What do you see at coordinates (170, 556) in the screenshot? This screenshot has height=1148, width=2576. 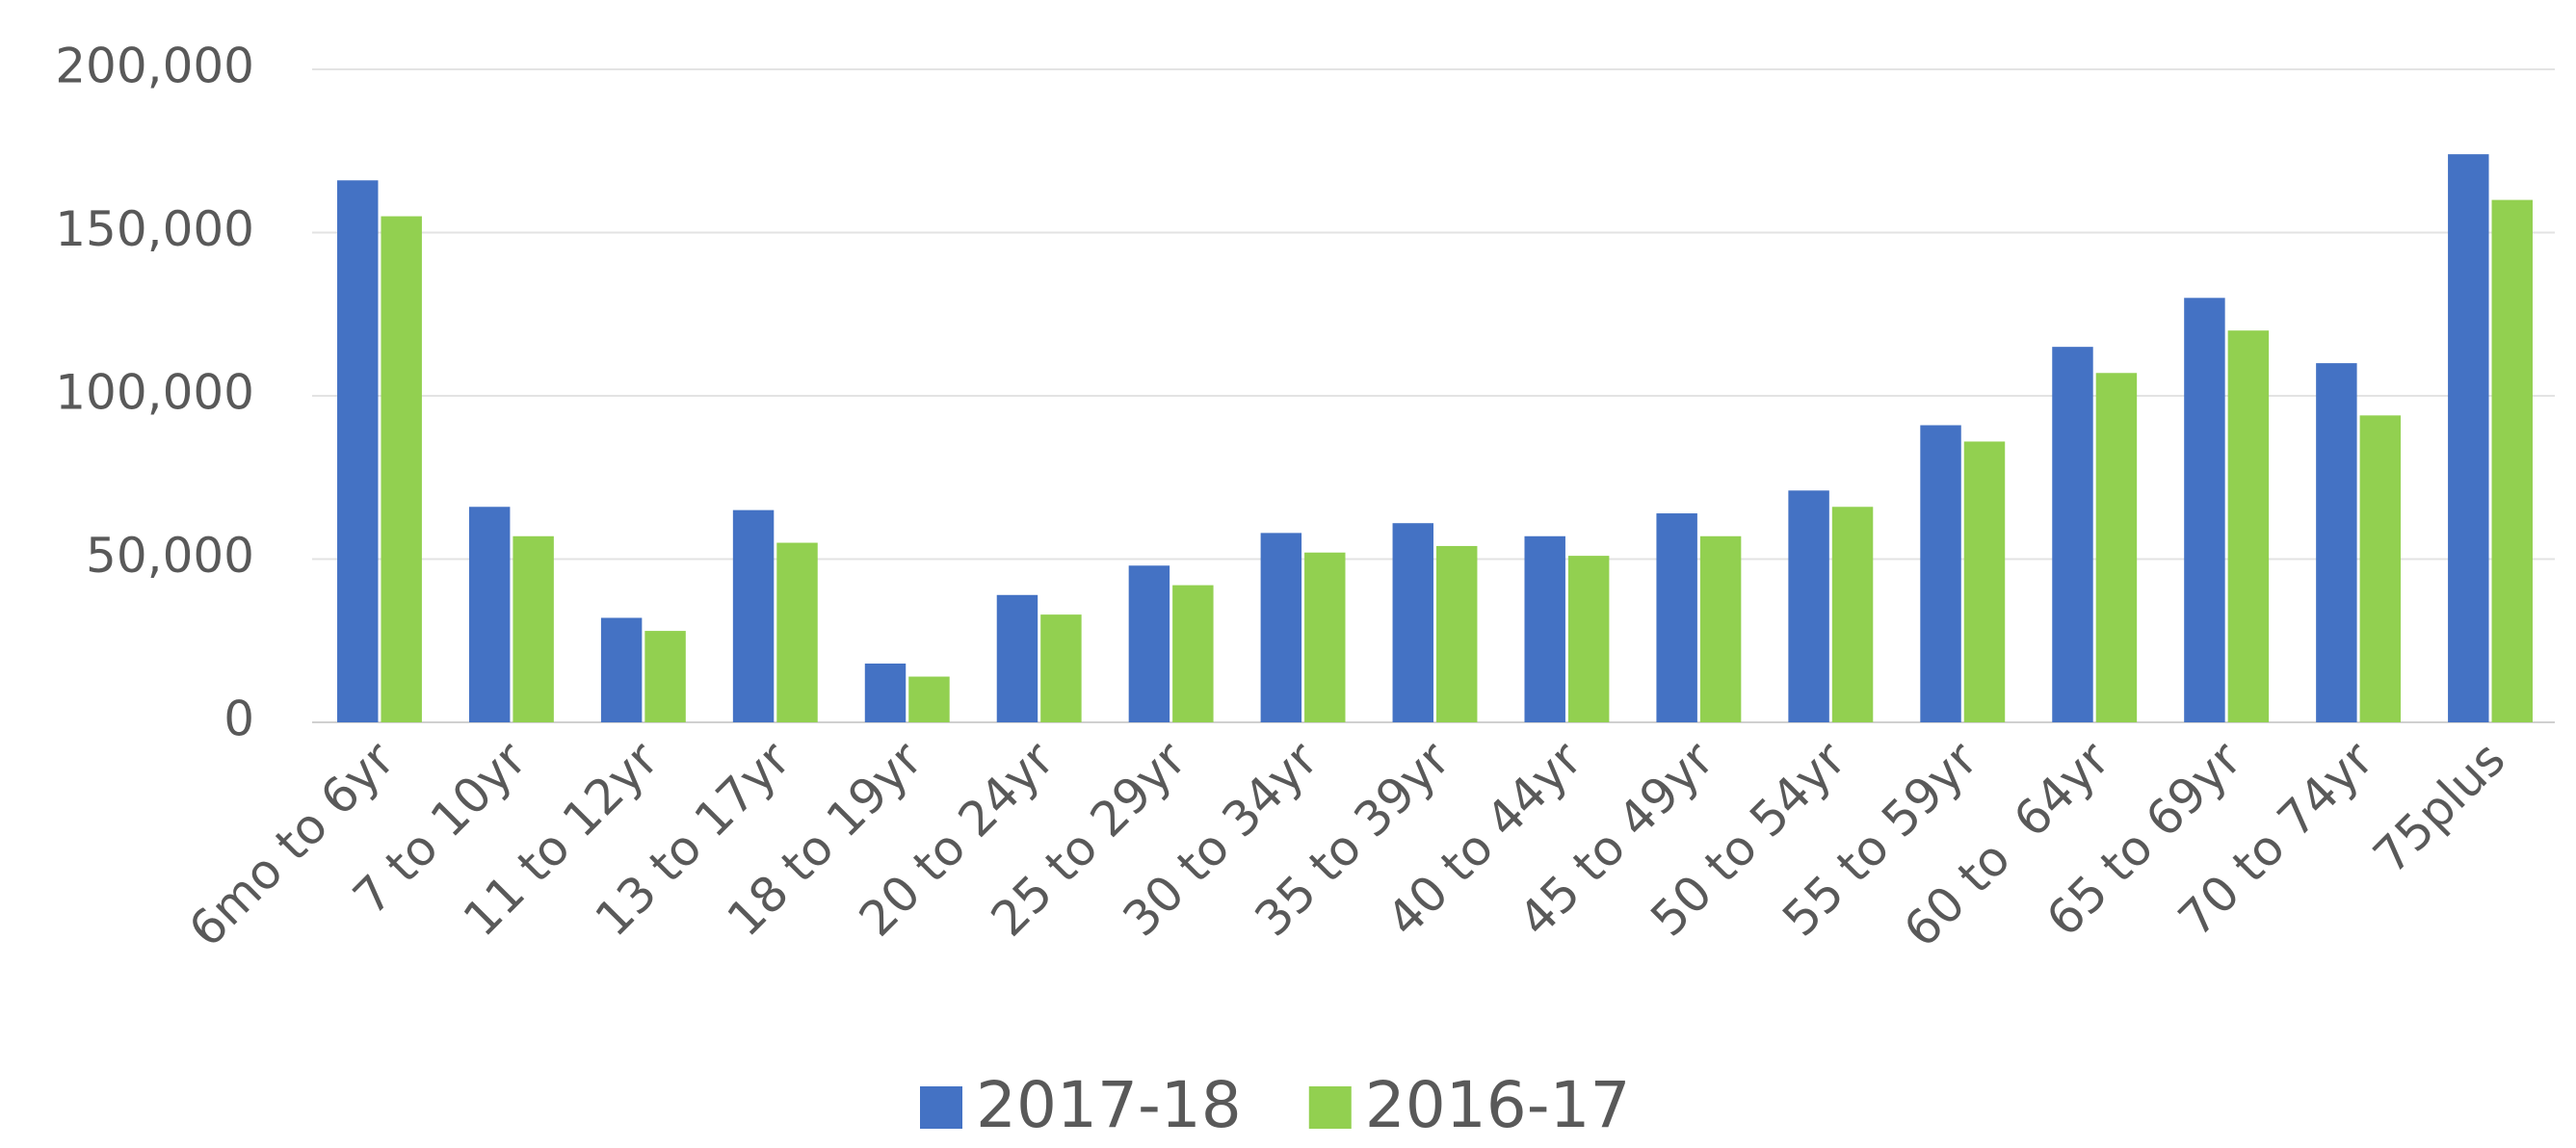 I see `y-tick-label: 50,000` at bounding box center [170, 556].